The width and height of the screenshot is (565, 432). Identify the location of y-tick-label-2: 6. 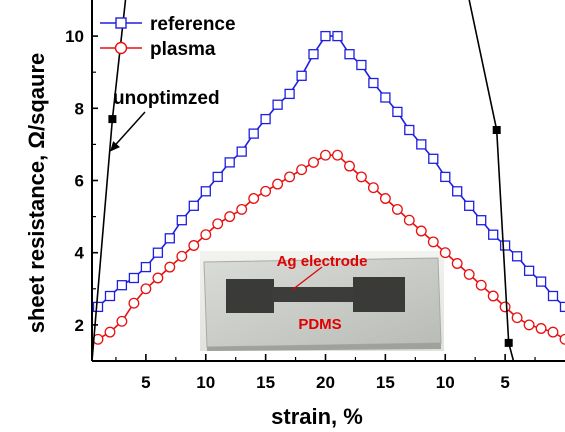
(79, 181).